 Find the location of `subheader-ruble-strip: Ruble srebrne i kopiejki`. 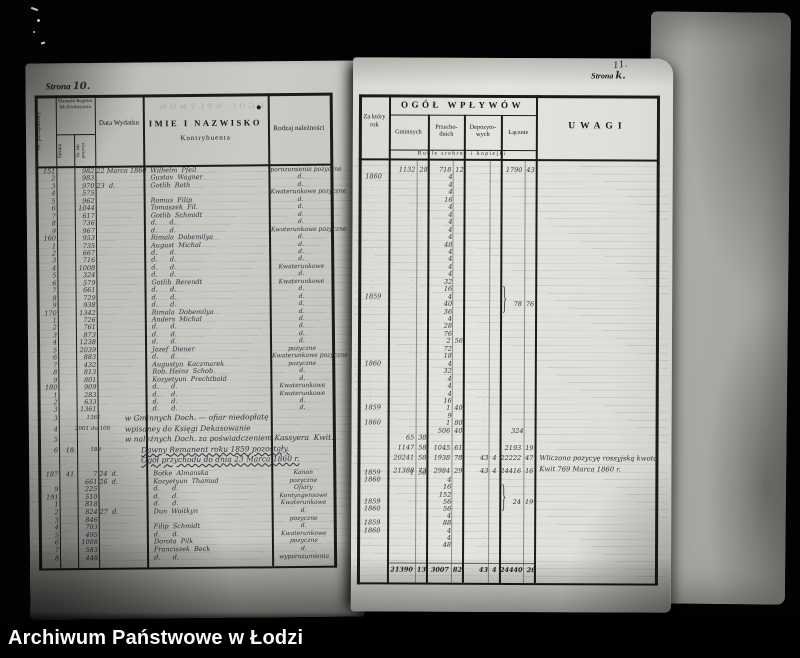

subheader-ruble-strip: Ruble srebrne i kopiejki is located at coordinates (462, 153).